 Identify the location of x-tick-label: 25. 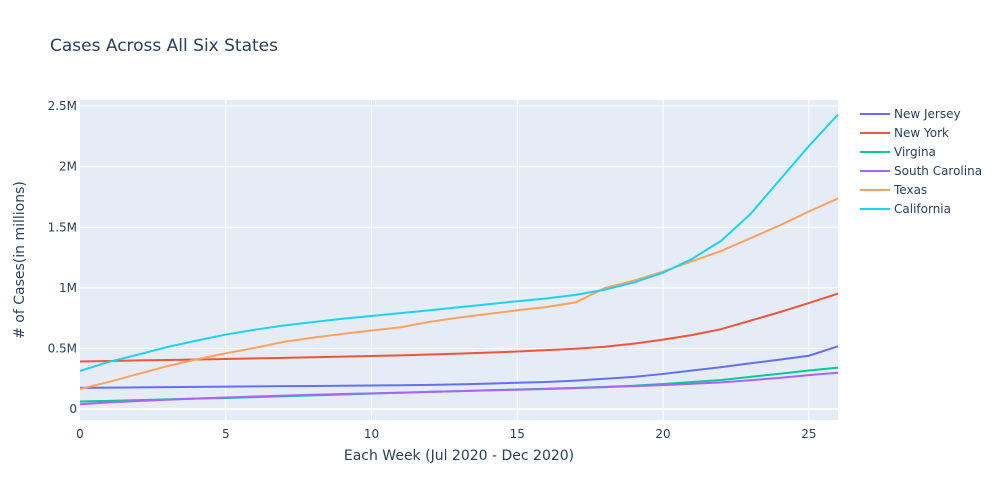
(808, 434).